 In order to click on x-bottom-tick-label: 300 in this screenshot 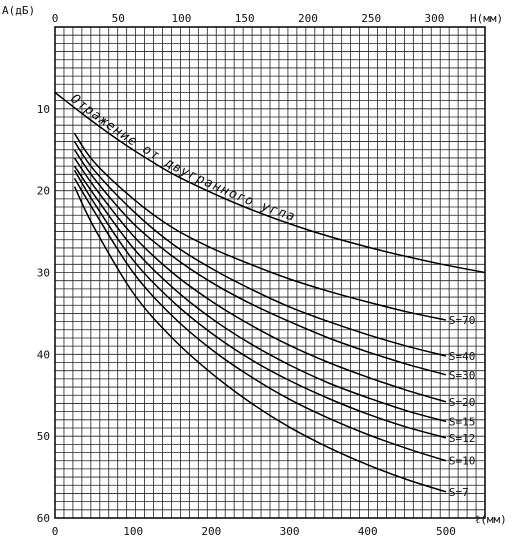, I will do `click(290, 531)`.